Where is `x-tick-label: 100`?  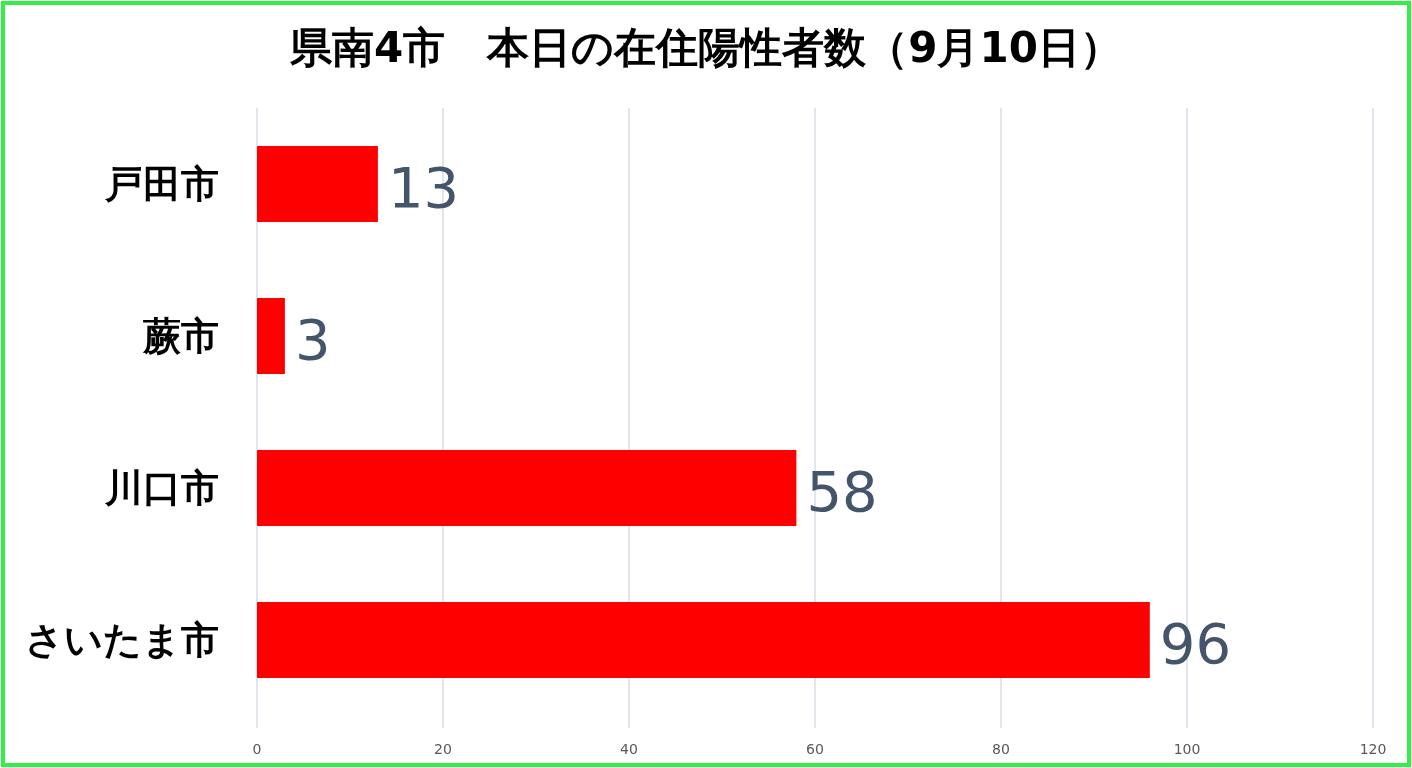 x-tick-label: 100 is located at coordinates (1187, 749).